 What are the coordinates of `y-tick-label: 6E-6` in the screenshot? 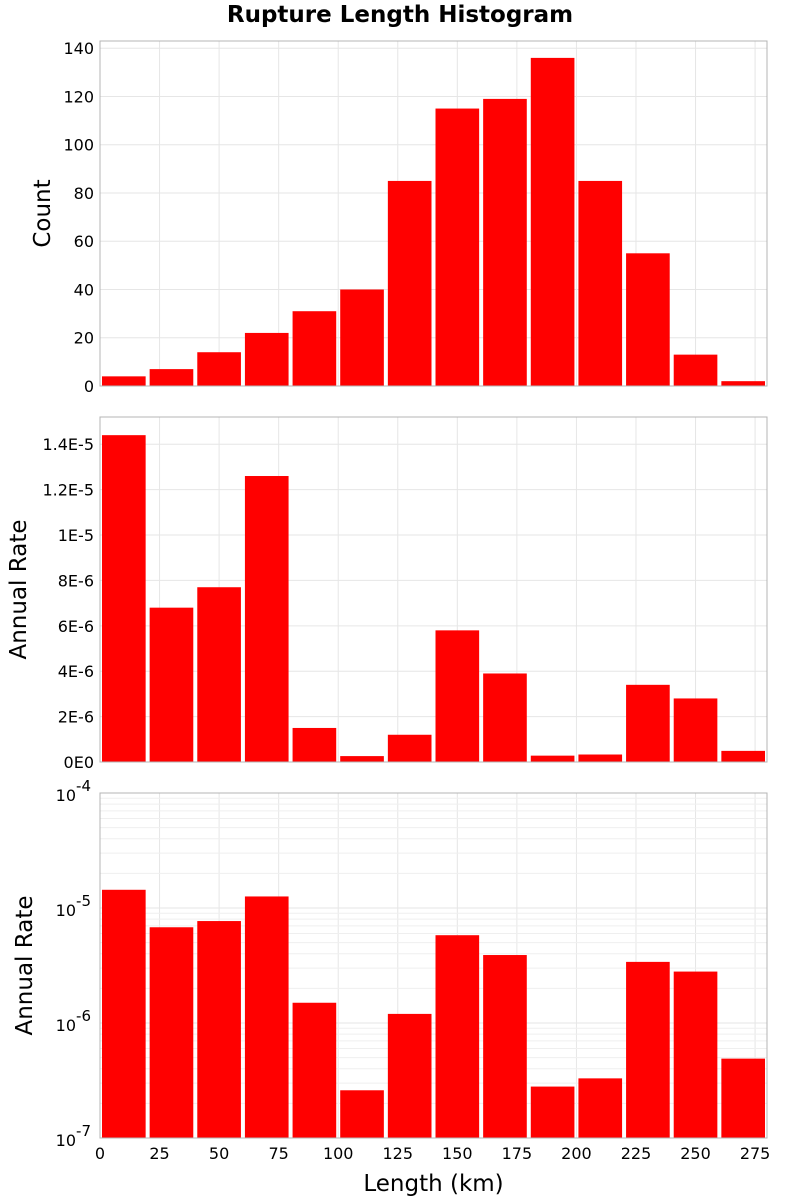 It's located at (76, 626).